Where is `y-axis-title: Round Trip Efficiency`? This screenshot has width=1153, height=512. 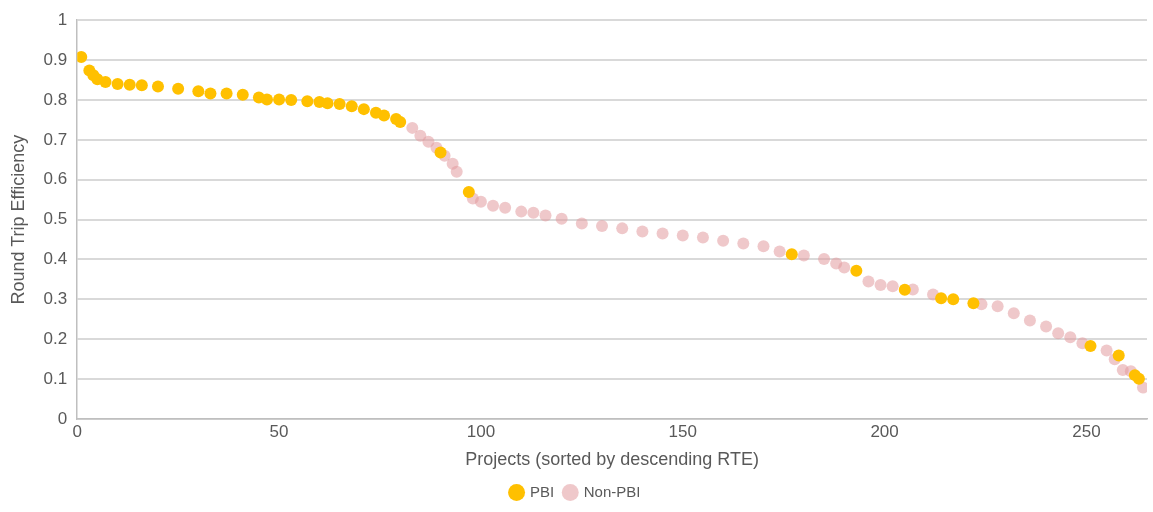
y-axis-title: Round Trip Efficiency is located at coordinates (17, 219).